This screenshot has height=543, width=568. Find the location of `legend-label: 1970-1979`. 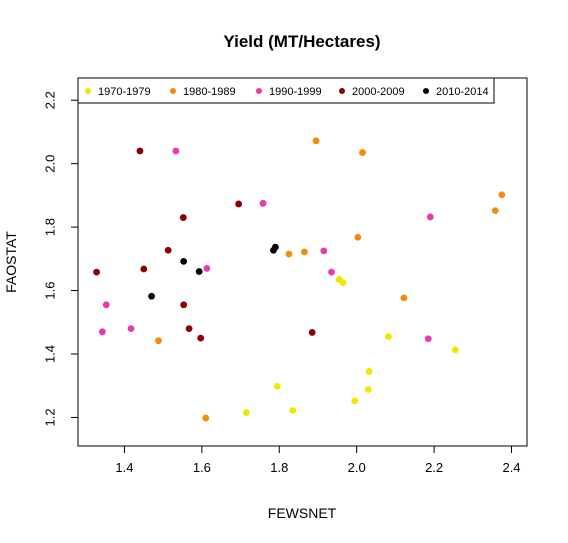

legend-label: 1970-1979 is located at coordinates (124, 92).